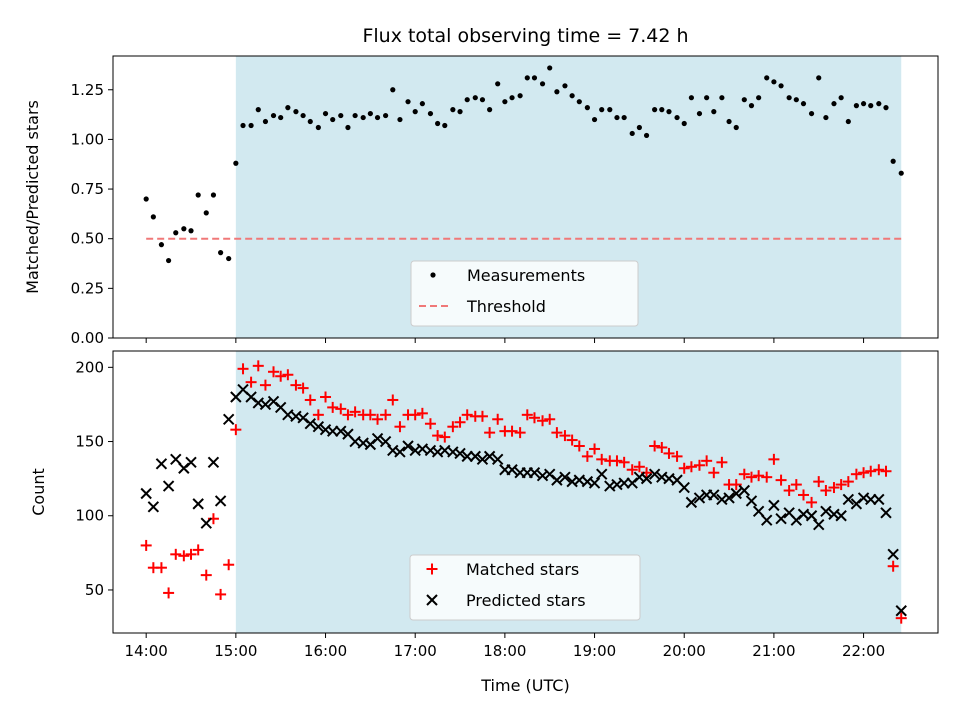  What do you see at coordinates (506, 306) in the screenshot?
I see `legend-label-threshold: Threshold` at bounding box center [506, 306].